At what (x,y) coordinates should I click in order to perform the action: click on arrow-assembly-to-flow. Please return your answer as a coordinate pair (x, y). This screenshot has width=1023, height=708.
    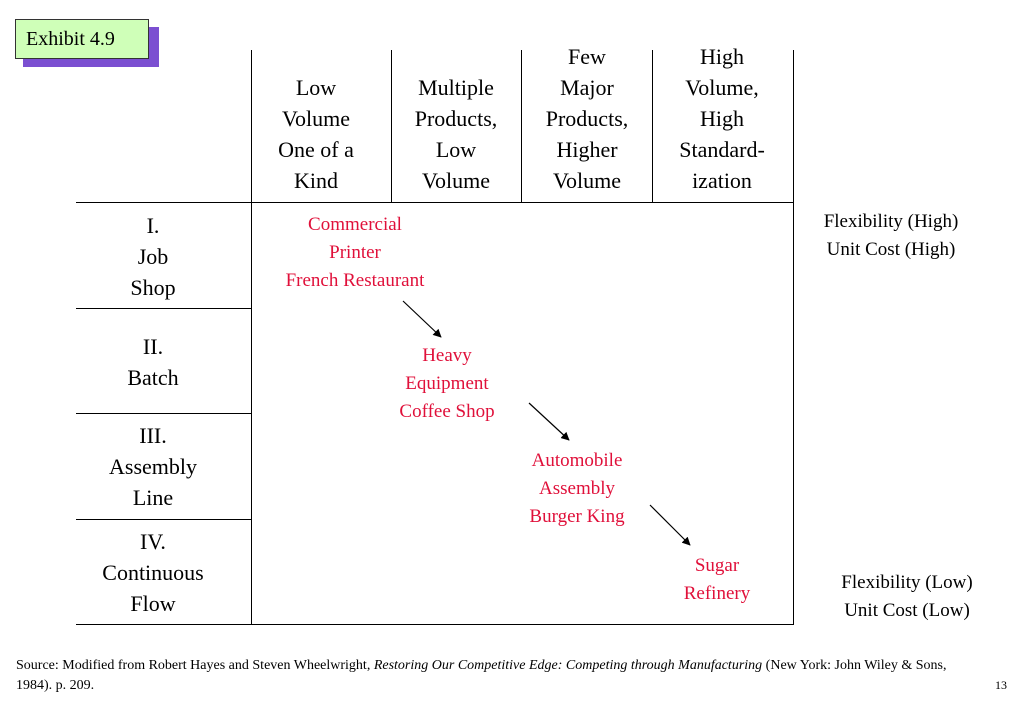
    Looking at the image, I should click on (670, 525).